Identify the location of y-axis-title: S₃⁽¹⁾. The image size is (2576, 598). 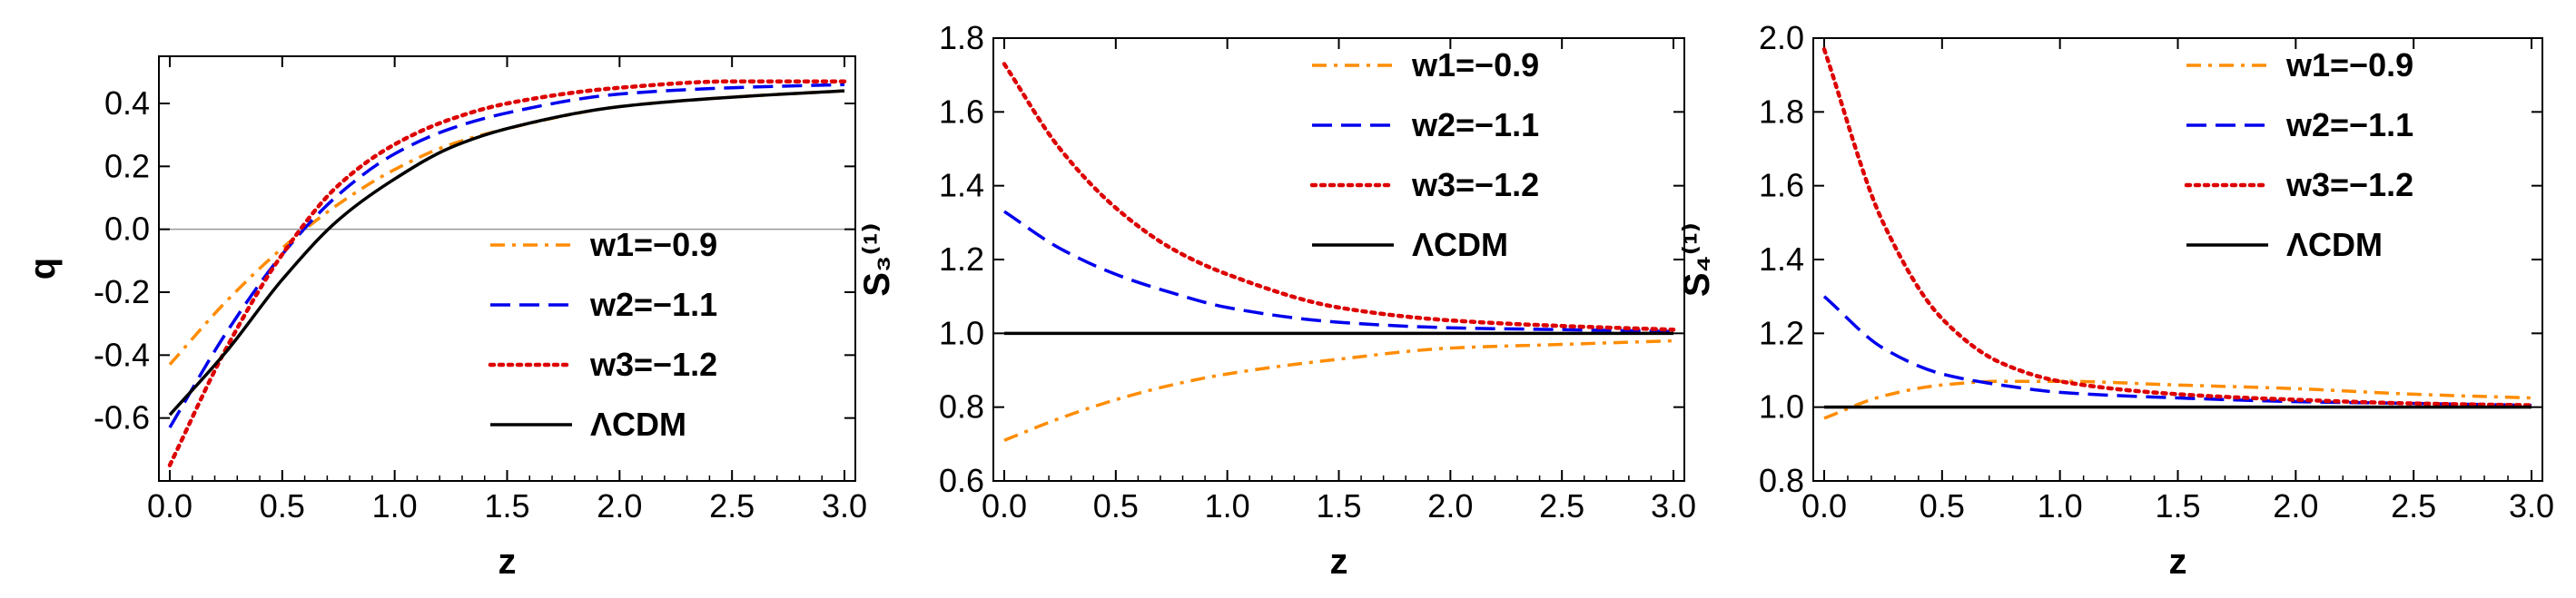
(877, 259).